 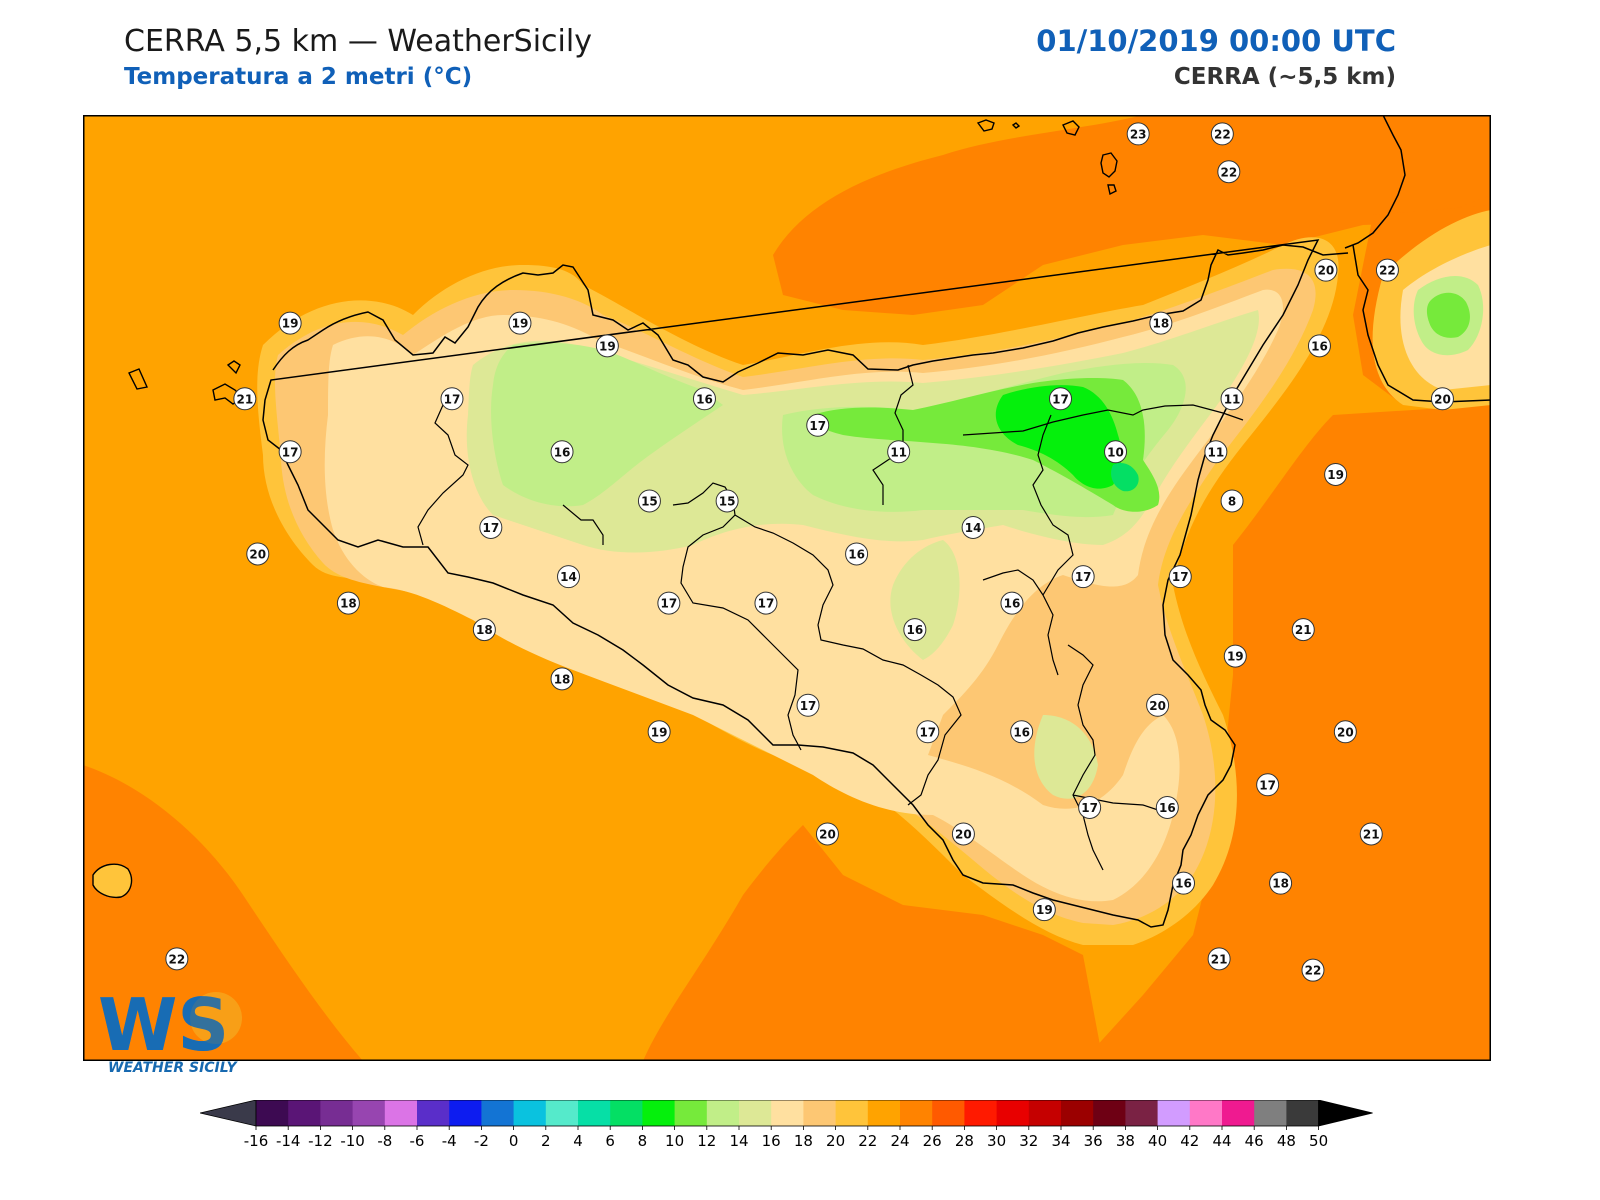 I want to click on station-marker: 11, so click(x=1232, y=399).